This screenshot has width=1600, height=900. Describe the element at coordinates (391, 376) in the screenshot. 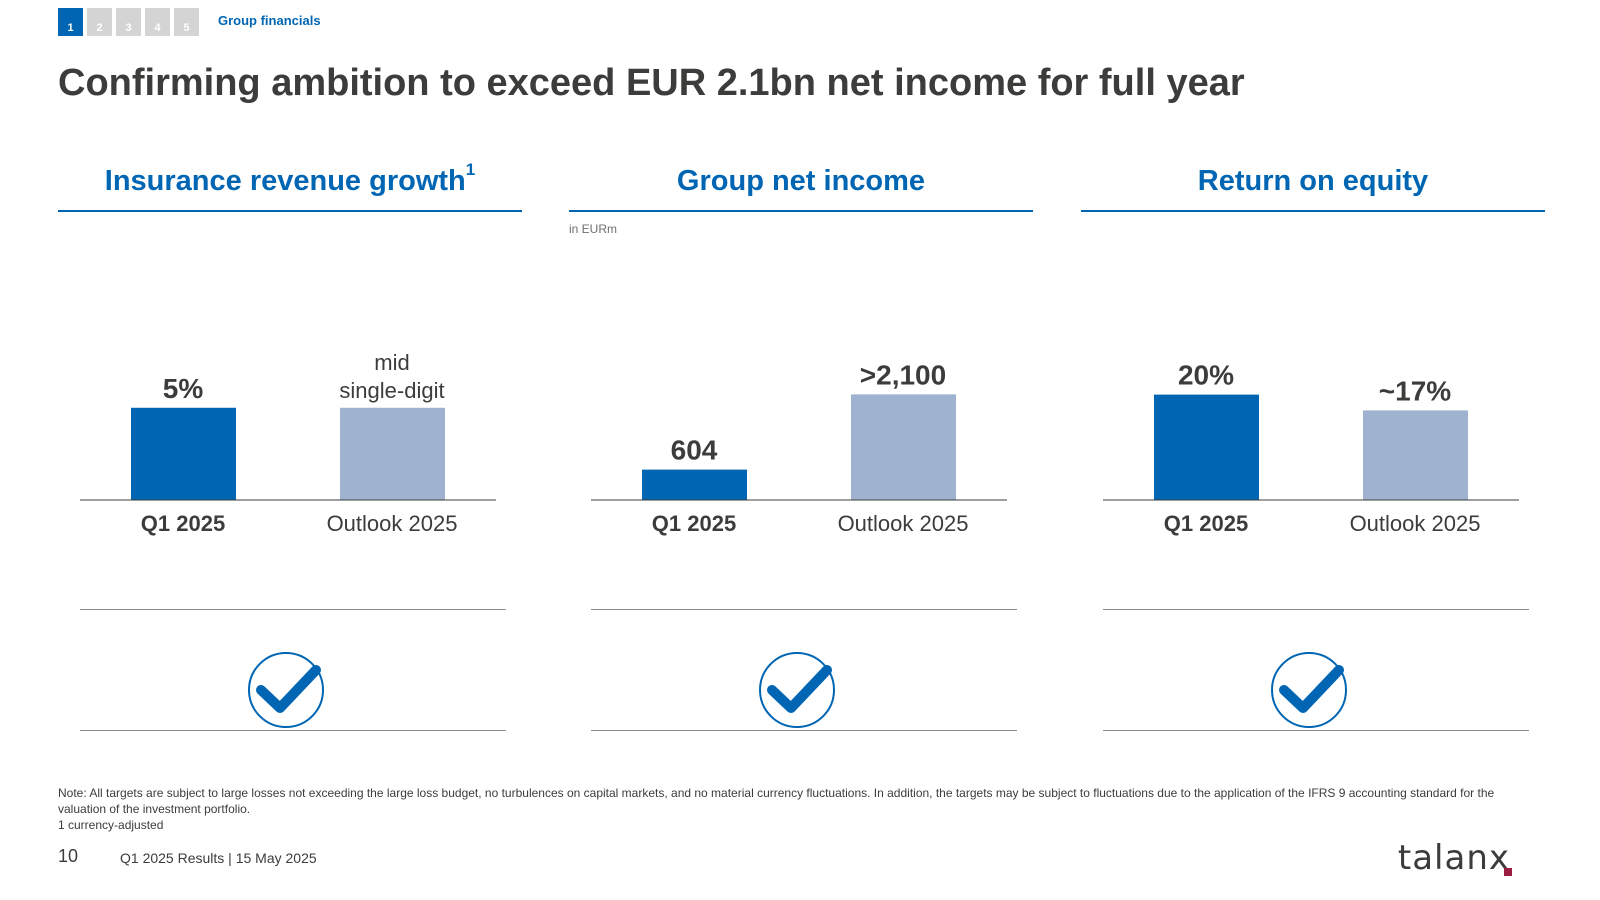

I see `value-label: mid single-digit` at that location.